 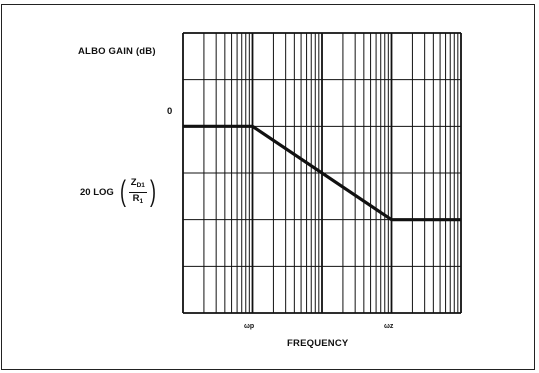 What do you see at coordinates (97, 192) in the screenshot?
I see `y-tick-log-prefix: 20 LOG` at bounding box center [97, 192].